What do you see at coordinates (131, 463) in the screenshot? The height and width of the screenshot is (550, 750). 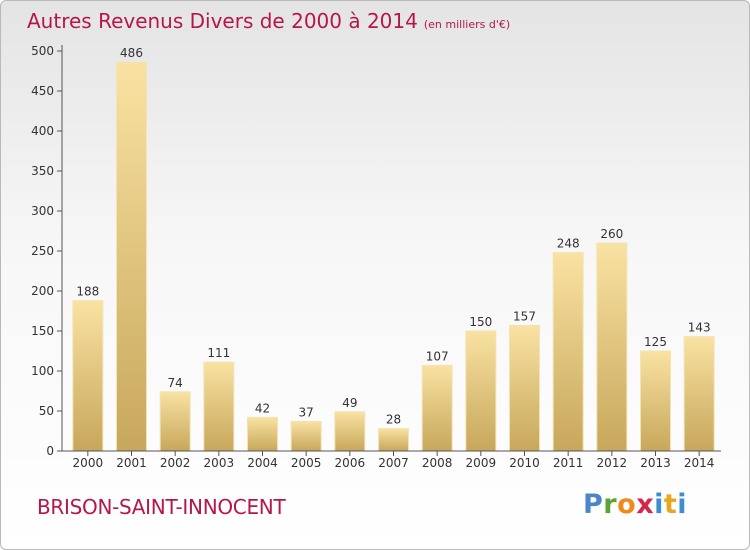 I see `x-tick-label: 2001` at bounding box center [131, 463].